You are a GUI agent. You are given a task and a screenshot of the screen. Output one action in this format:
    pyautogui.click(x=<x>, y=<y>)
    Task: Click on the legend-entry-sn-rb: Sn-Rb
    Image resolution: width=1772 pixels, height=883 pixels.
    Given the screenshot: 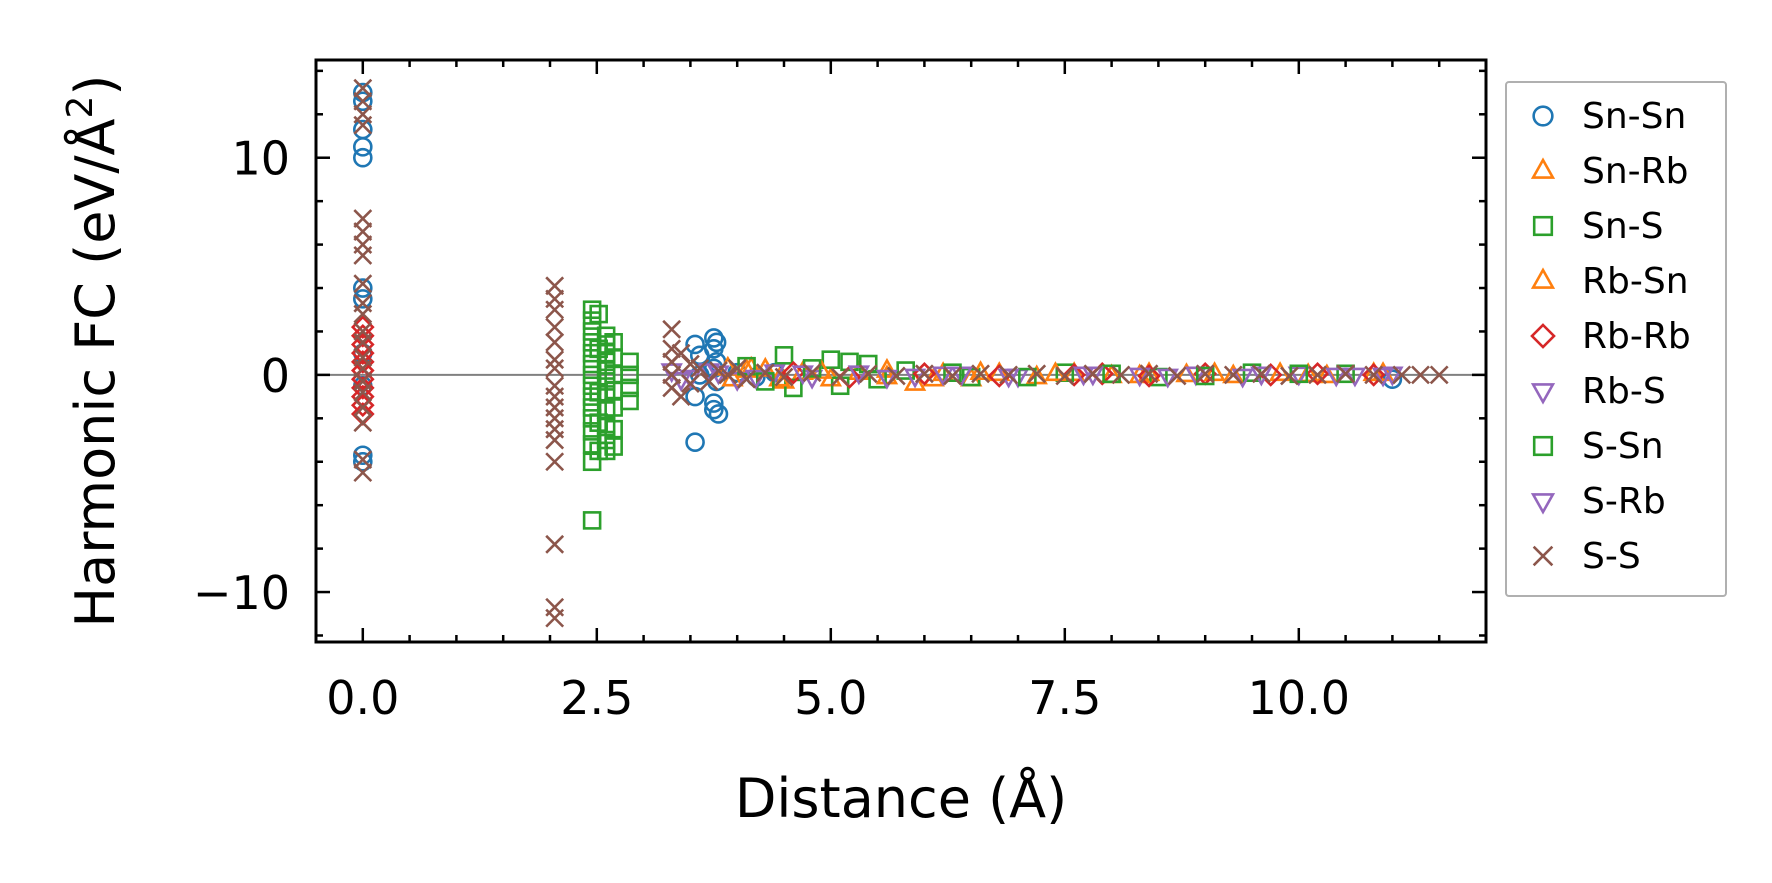 What is the action you would take?
    pyautogui.click(x=1609, y=171)
    